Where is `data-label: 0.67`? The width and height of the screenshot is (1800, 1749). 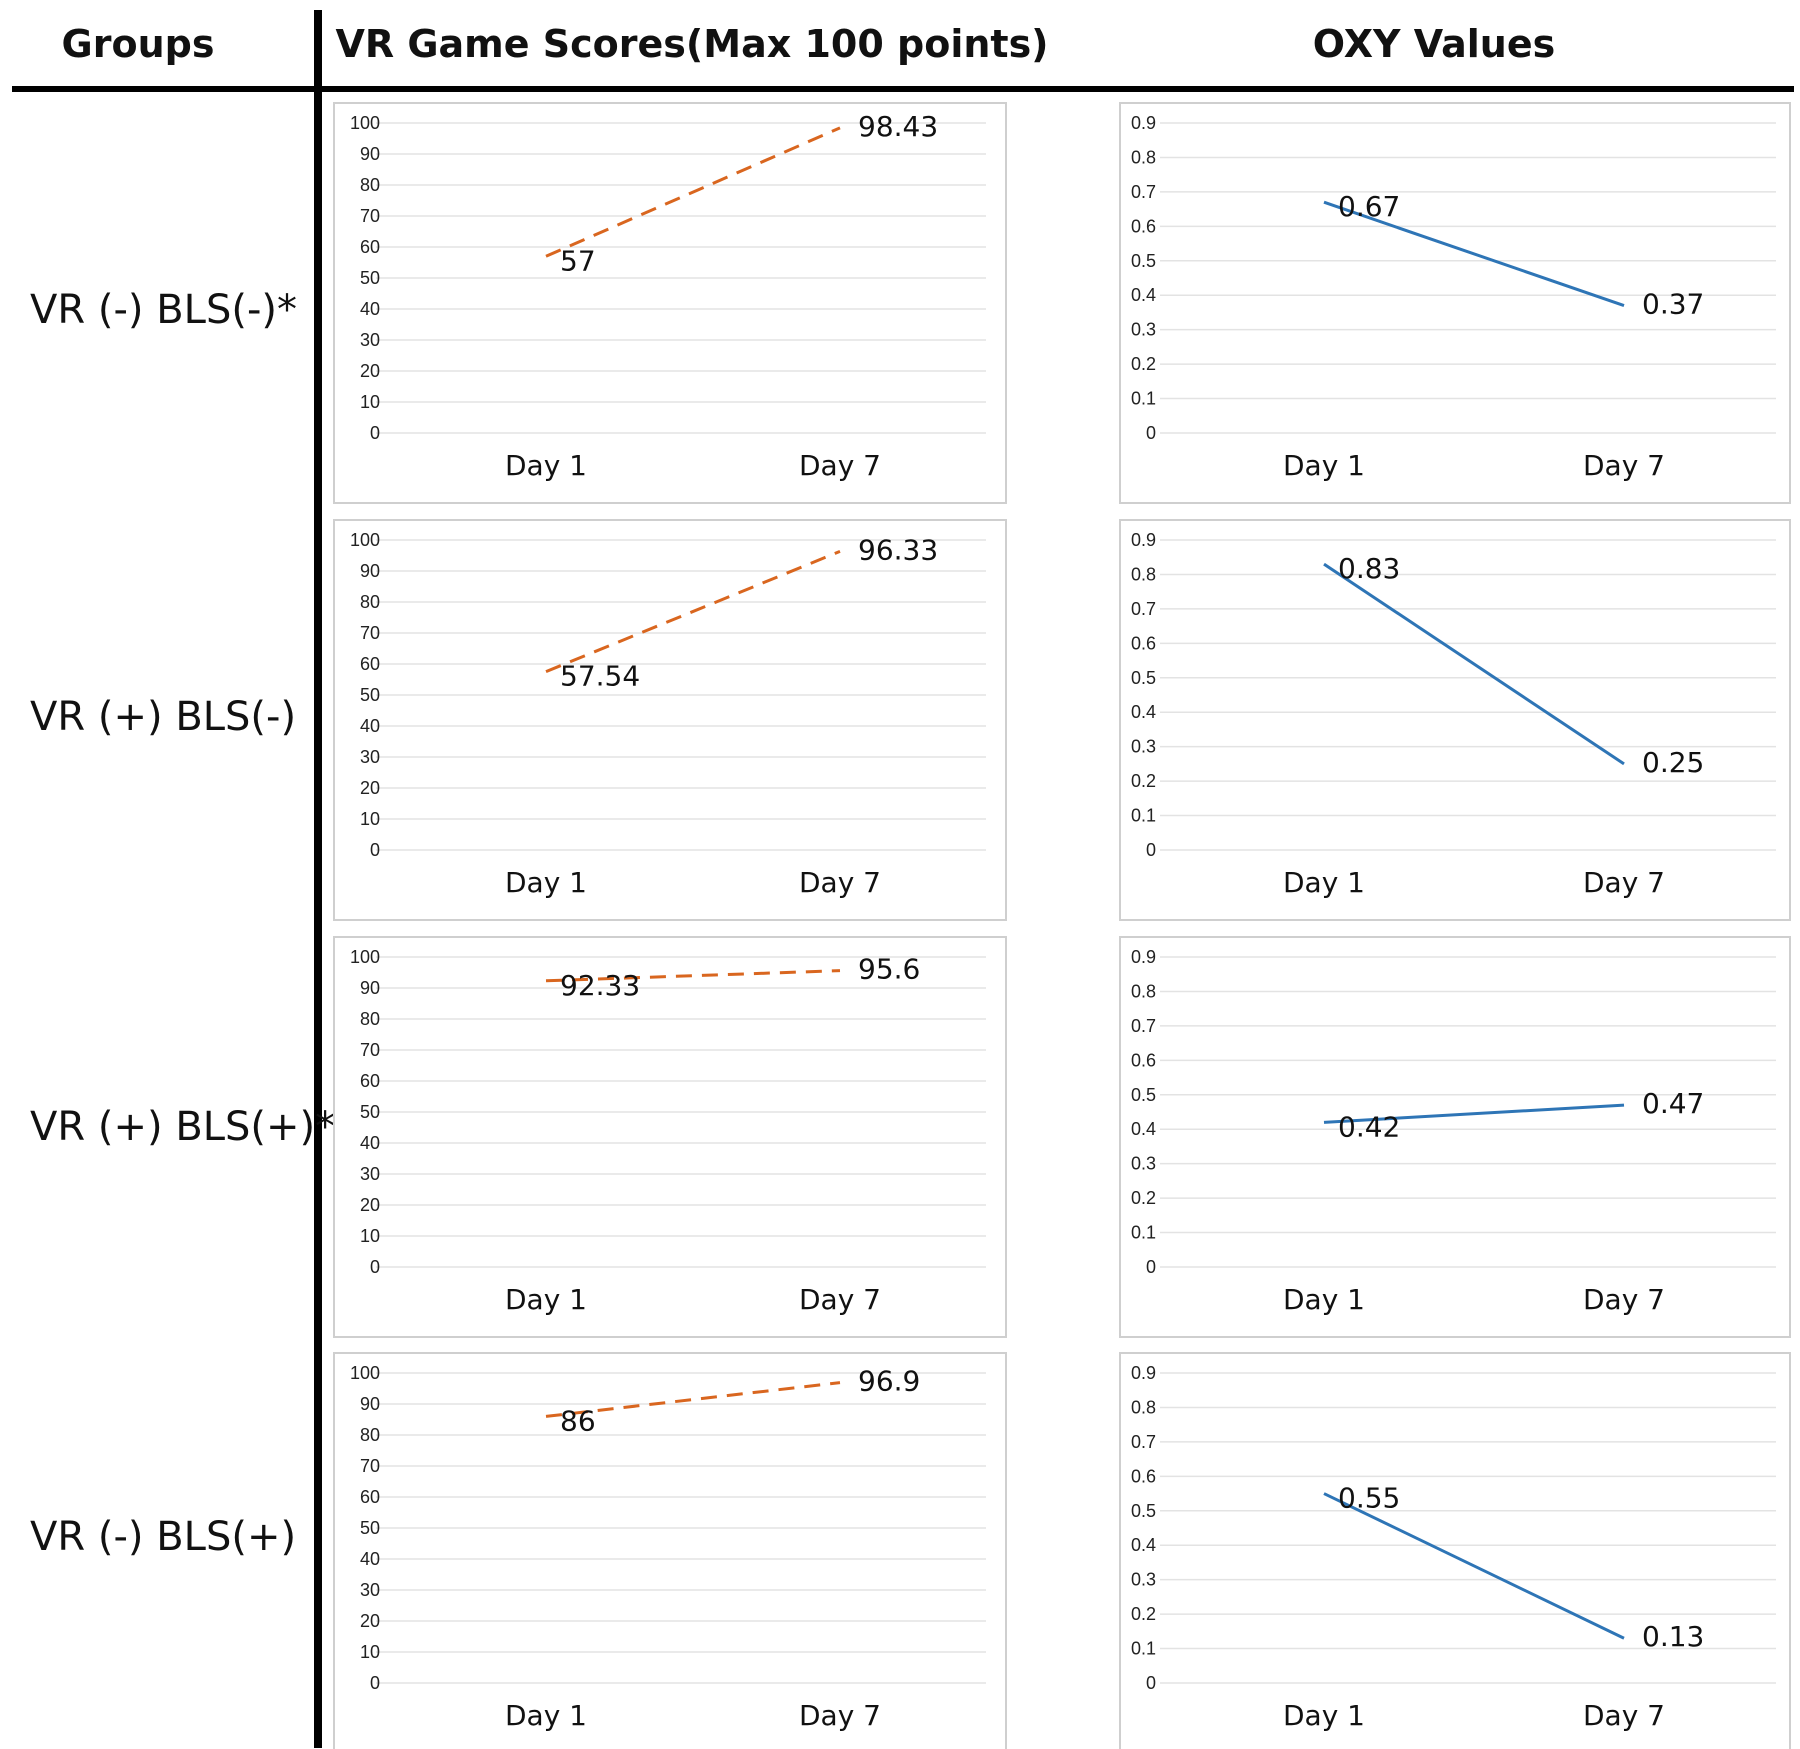 data-label: 0.67 is located at coordinates (1369, 206).